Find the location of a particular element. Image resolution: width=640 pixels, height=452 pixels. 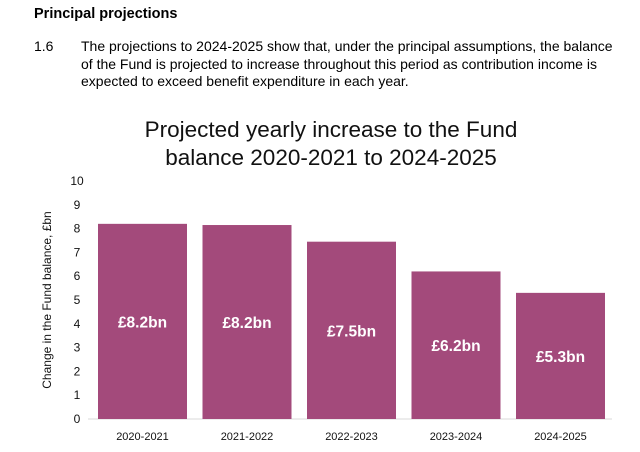

chart-title-line-2: balance 2020-2021 to 2024-2025 is located at coordinates (331, 157).